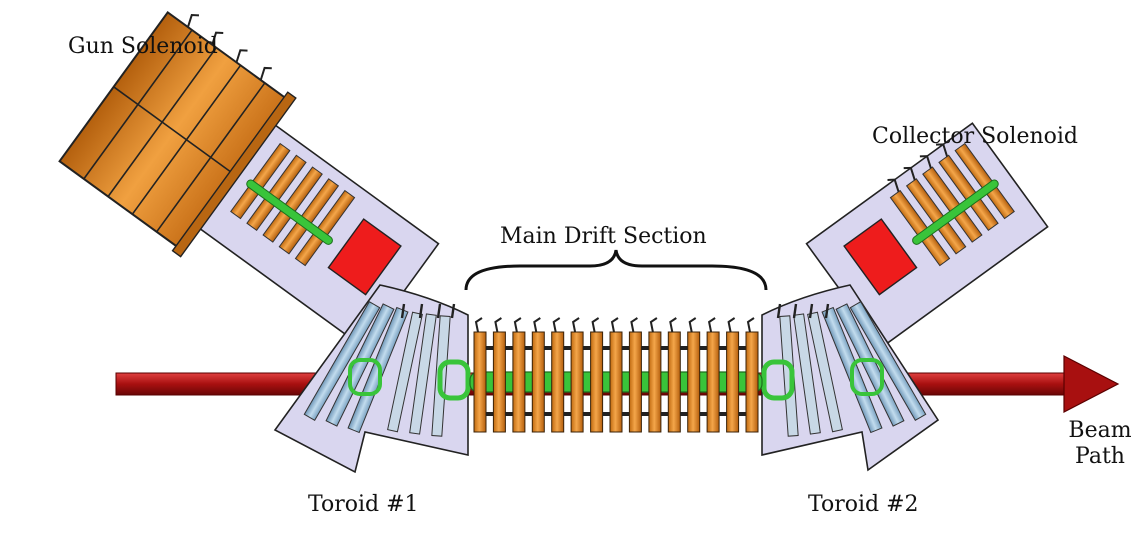  I want to click on drift-coils, so click(616, 375).